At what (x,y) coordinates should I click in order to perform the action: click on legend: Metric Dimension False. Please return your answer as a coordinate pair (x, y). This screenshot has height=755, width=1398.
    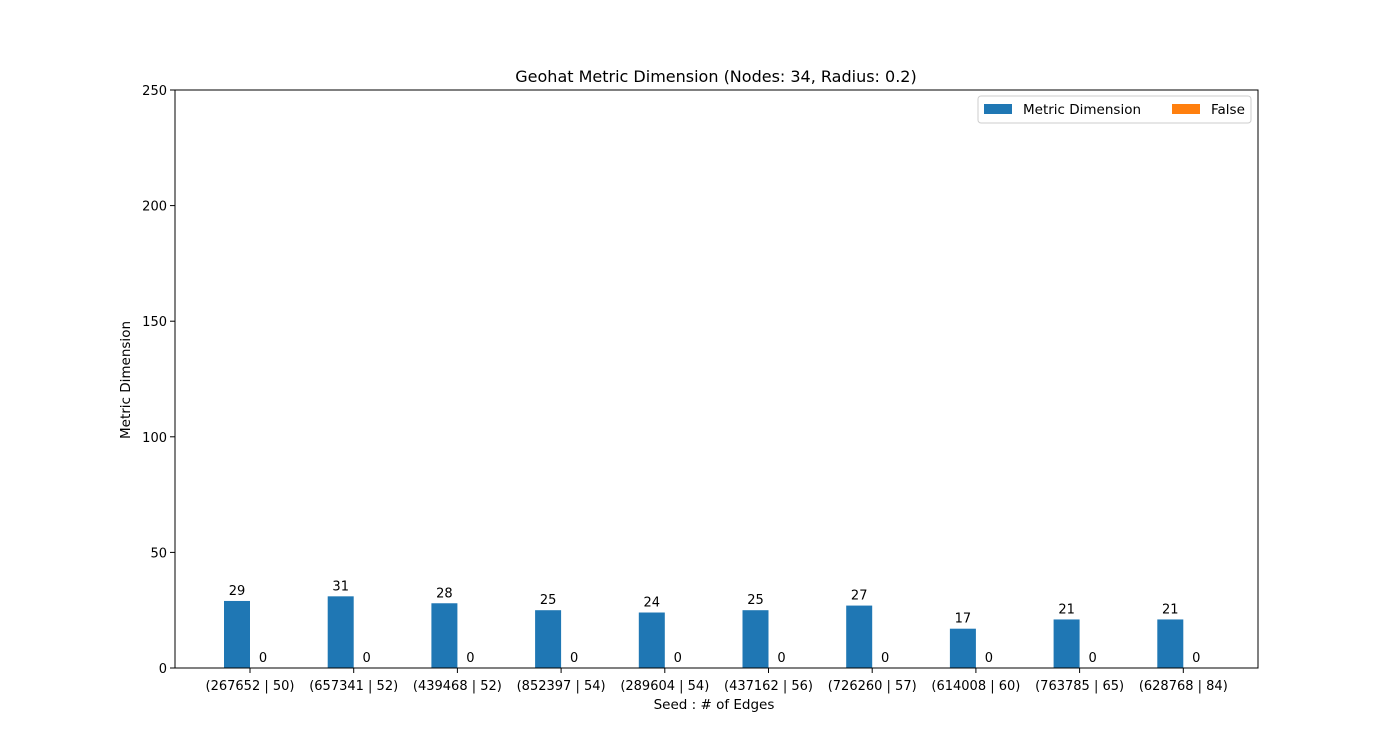
    Looking at the image, I should click on (1114, 109).